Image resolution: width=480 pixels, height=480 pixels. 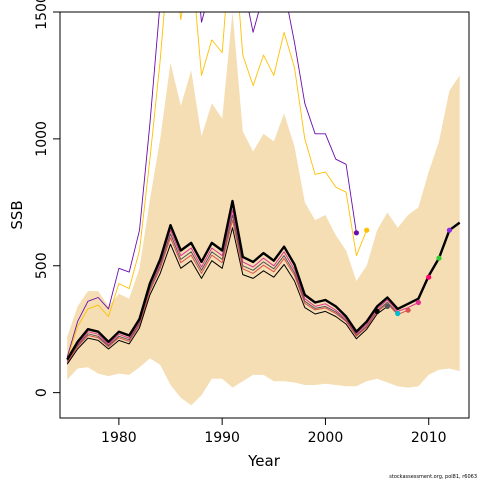 I want to click on endpoint-marker-2008, so click(x=408, y=310).